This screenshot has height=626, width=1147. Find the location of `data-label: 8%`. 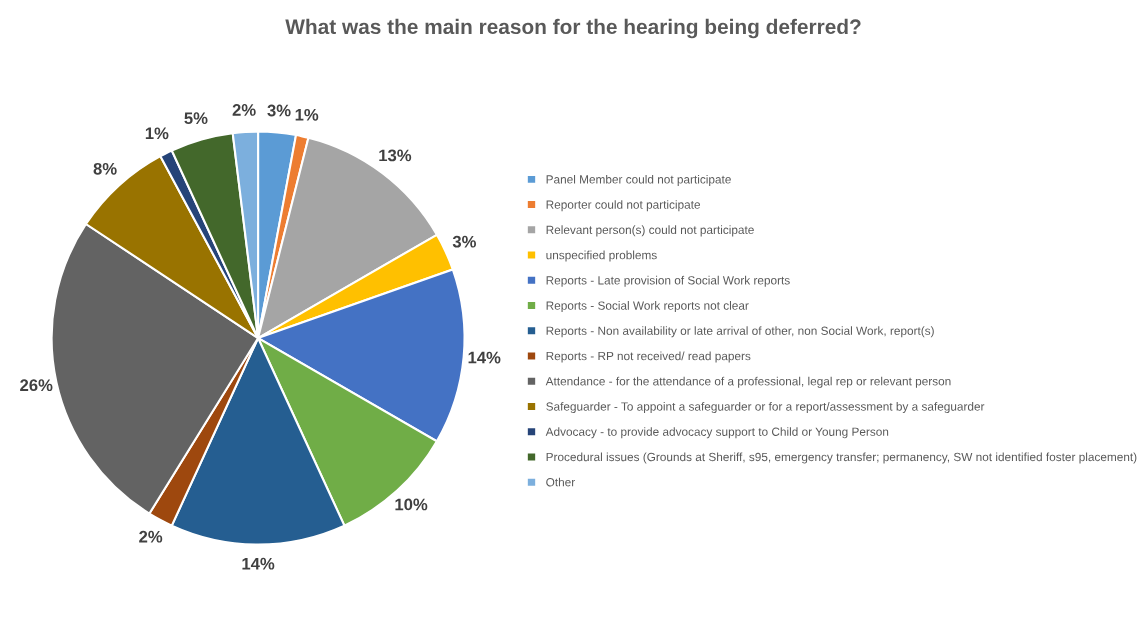

data-label: 8% is located at coordinates (105, 168).